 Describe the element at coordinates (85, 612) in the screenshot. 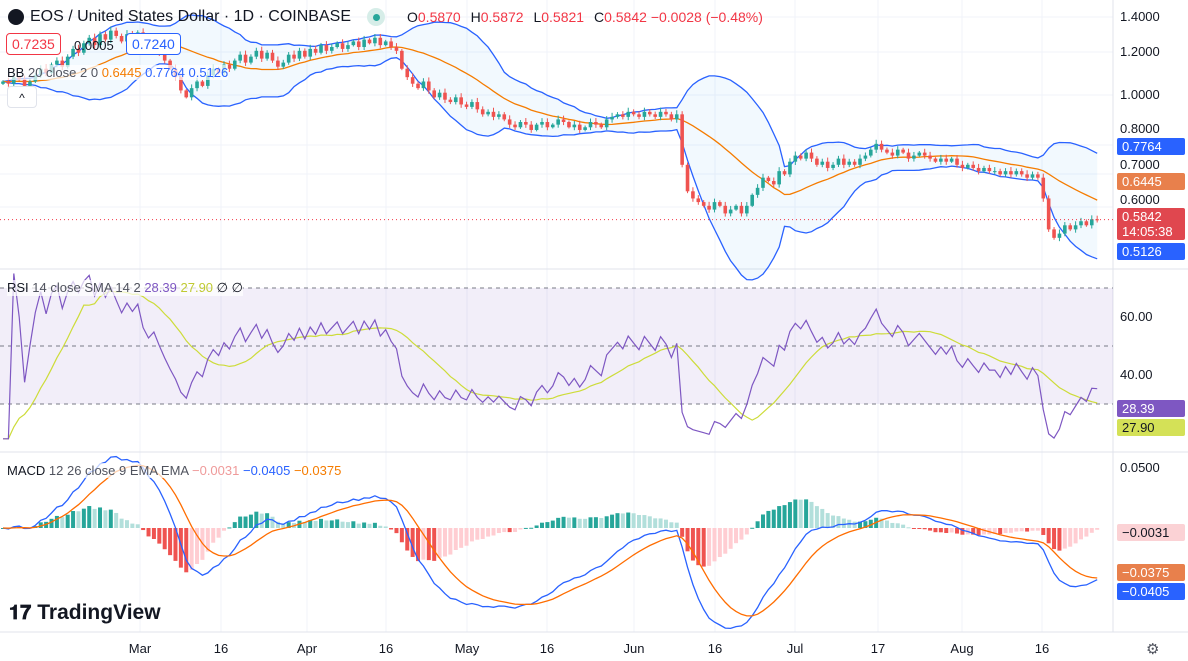

I see `tradingview-logo: 𝟏𝟕 TradingView` at that location.